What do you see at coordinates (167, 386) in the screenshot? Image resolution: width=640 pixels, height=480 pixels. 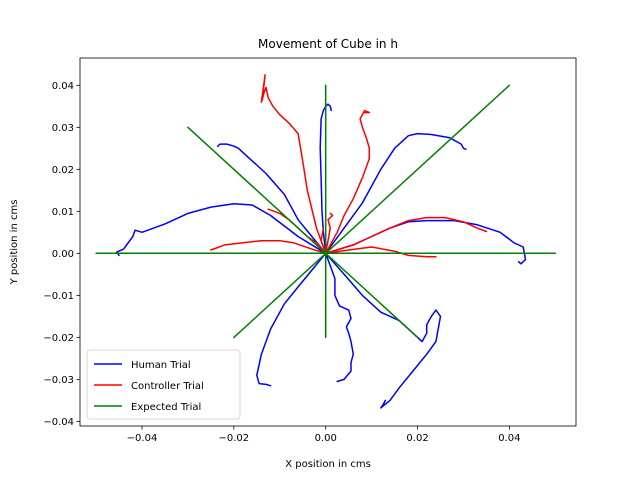 I see `legend-label-1: Controller Trial` at bounding box center [167, 386].